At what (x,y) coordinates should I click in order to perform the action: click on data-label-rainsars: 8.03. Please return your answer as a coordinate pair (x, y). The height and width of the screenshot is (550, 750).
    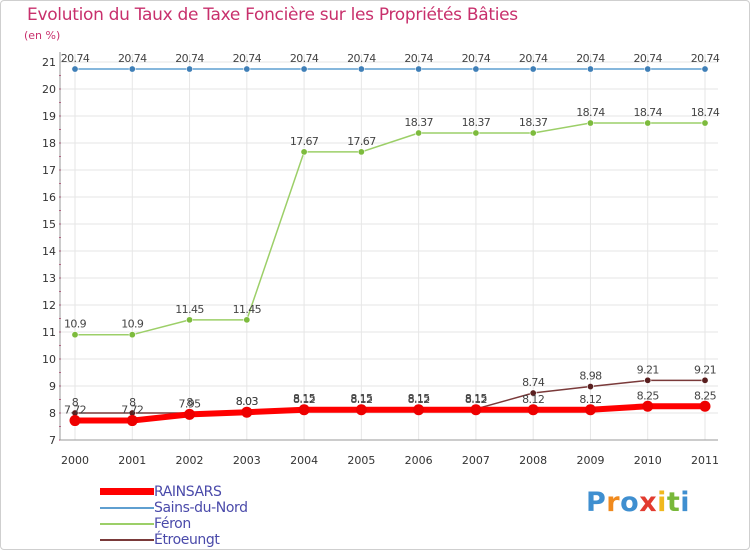
    Looking at the image, I should click on (247, 401).